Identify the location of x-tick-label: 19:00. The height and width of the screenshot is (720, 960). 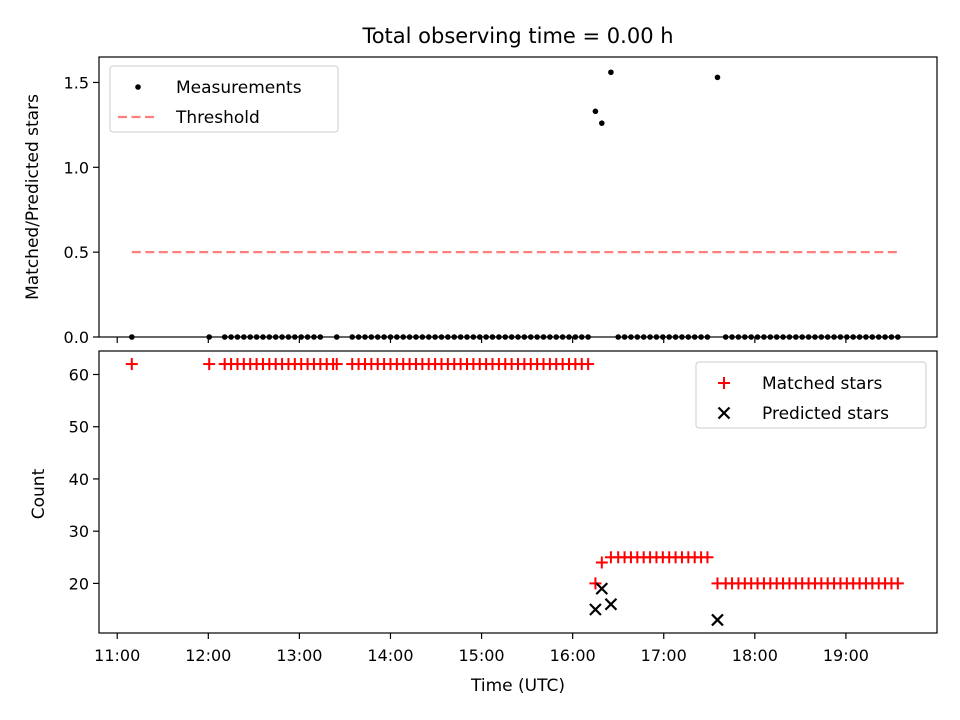
(846, 655).